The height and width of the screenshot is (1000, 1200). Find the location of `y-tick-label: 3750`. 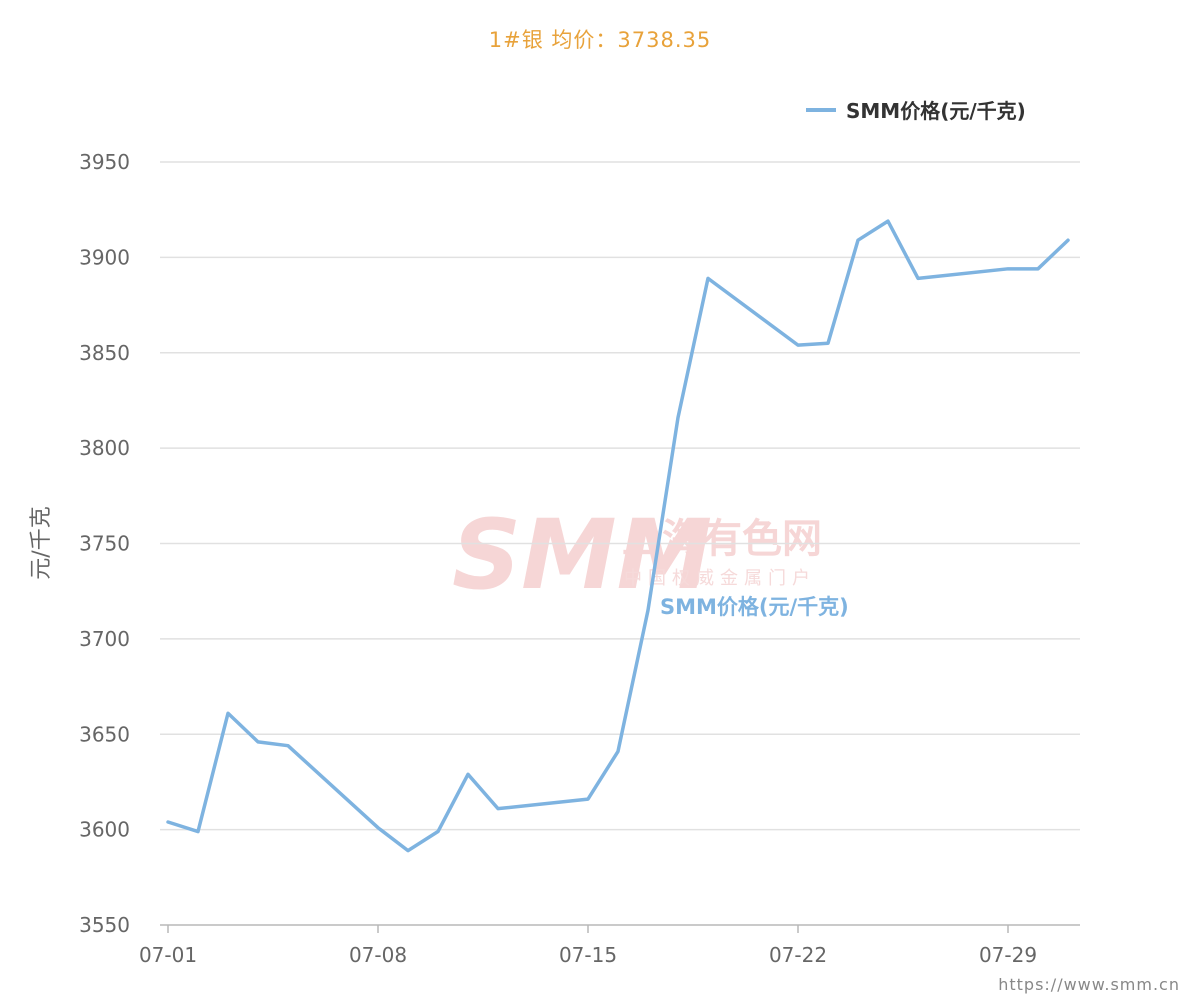

y-tick-label: 3750 is located at coordinates (104, 544).